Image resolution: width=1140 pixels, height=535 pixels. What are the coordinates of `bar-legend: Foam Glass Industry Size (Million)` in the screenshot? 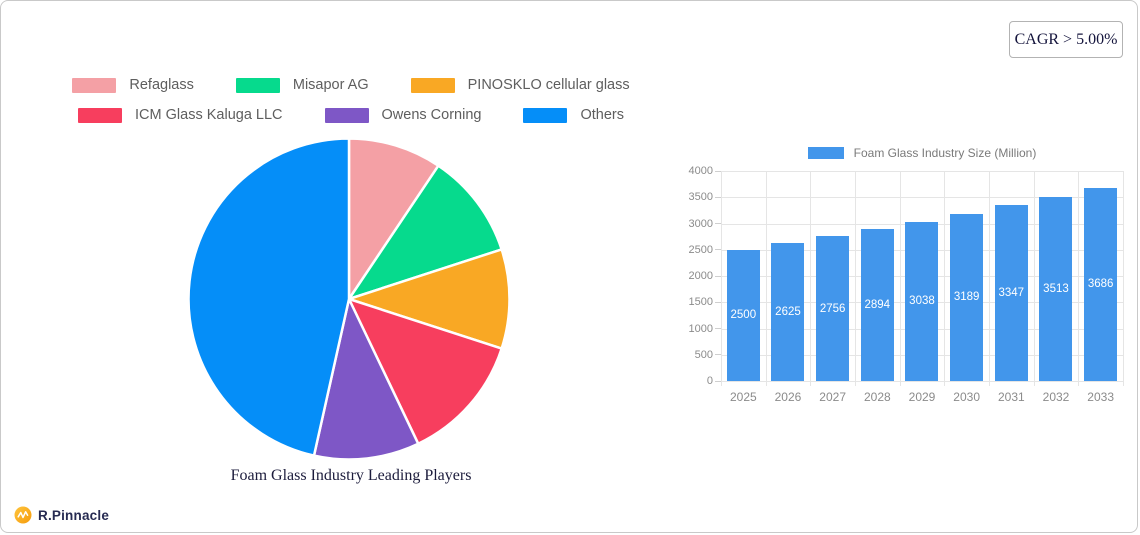 It's located at (922, 153).